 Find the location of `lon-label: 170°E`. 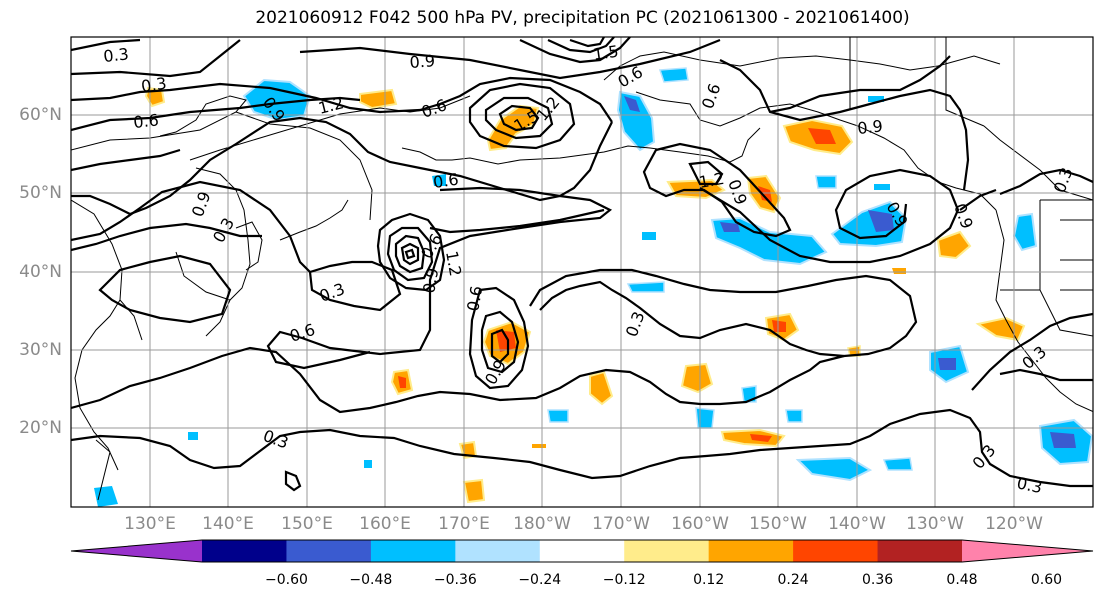

lon-label: 170°E is located at coordinates (464, 524).